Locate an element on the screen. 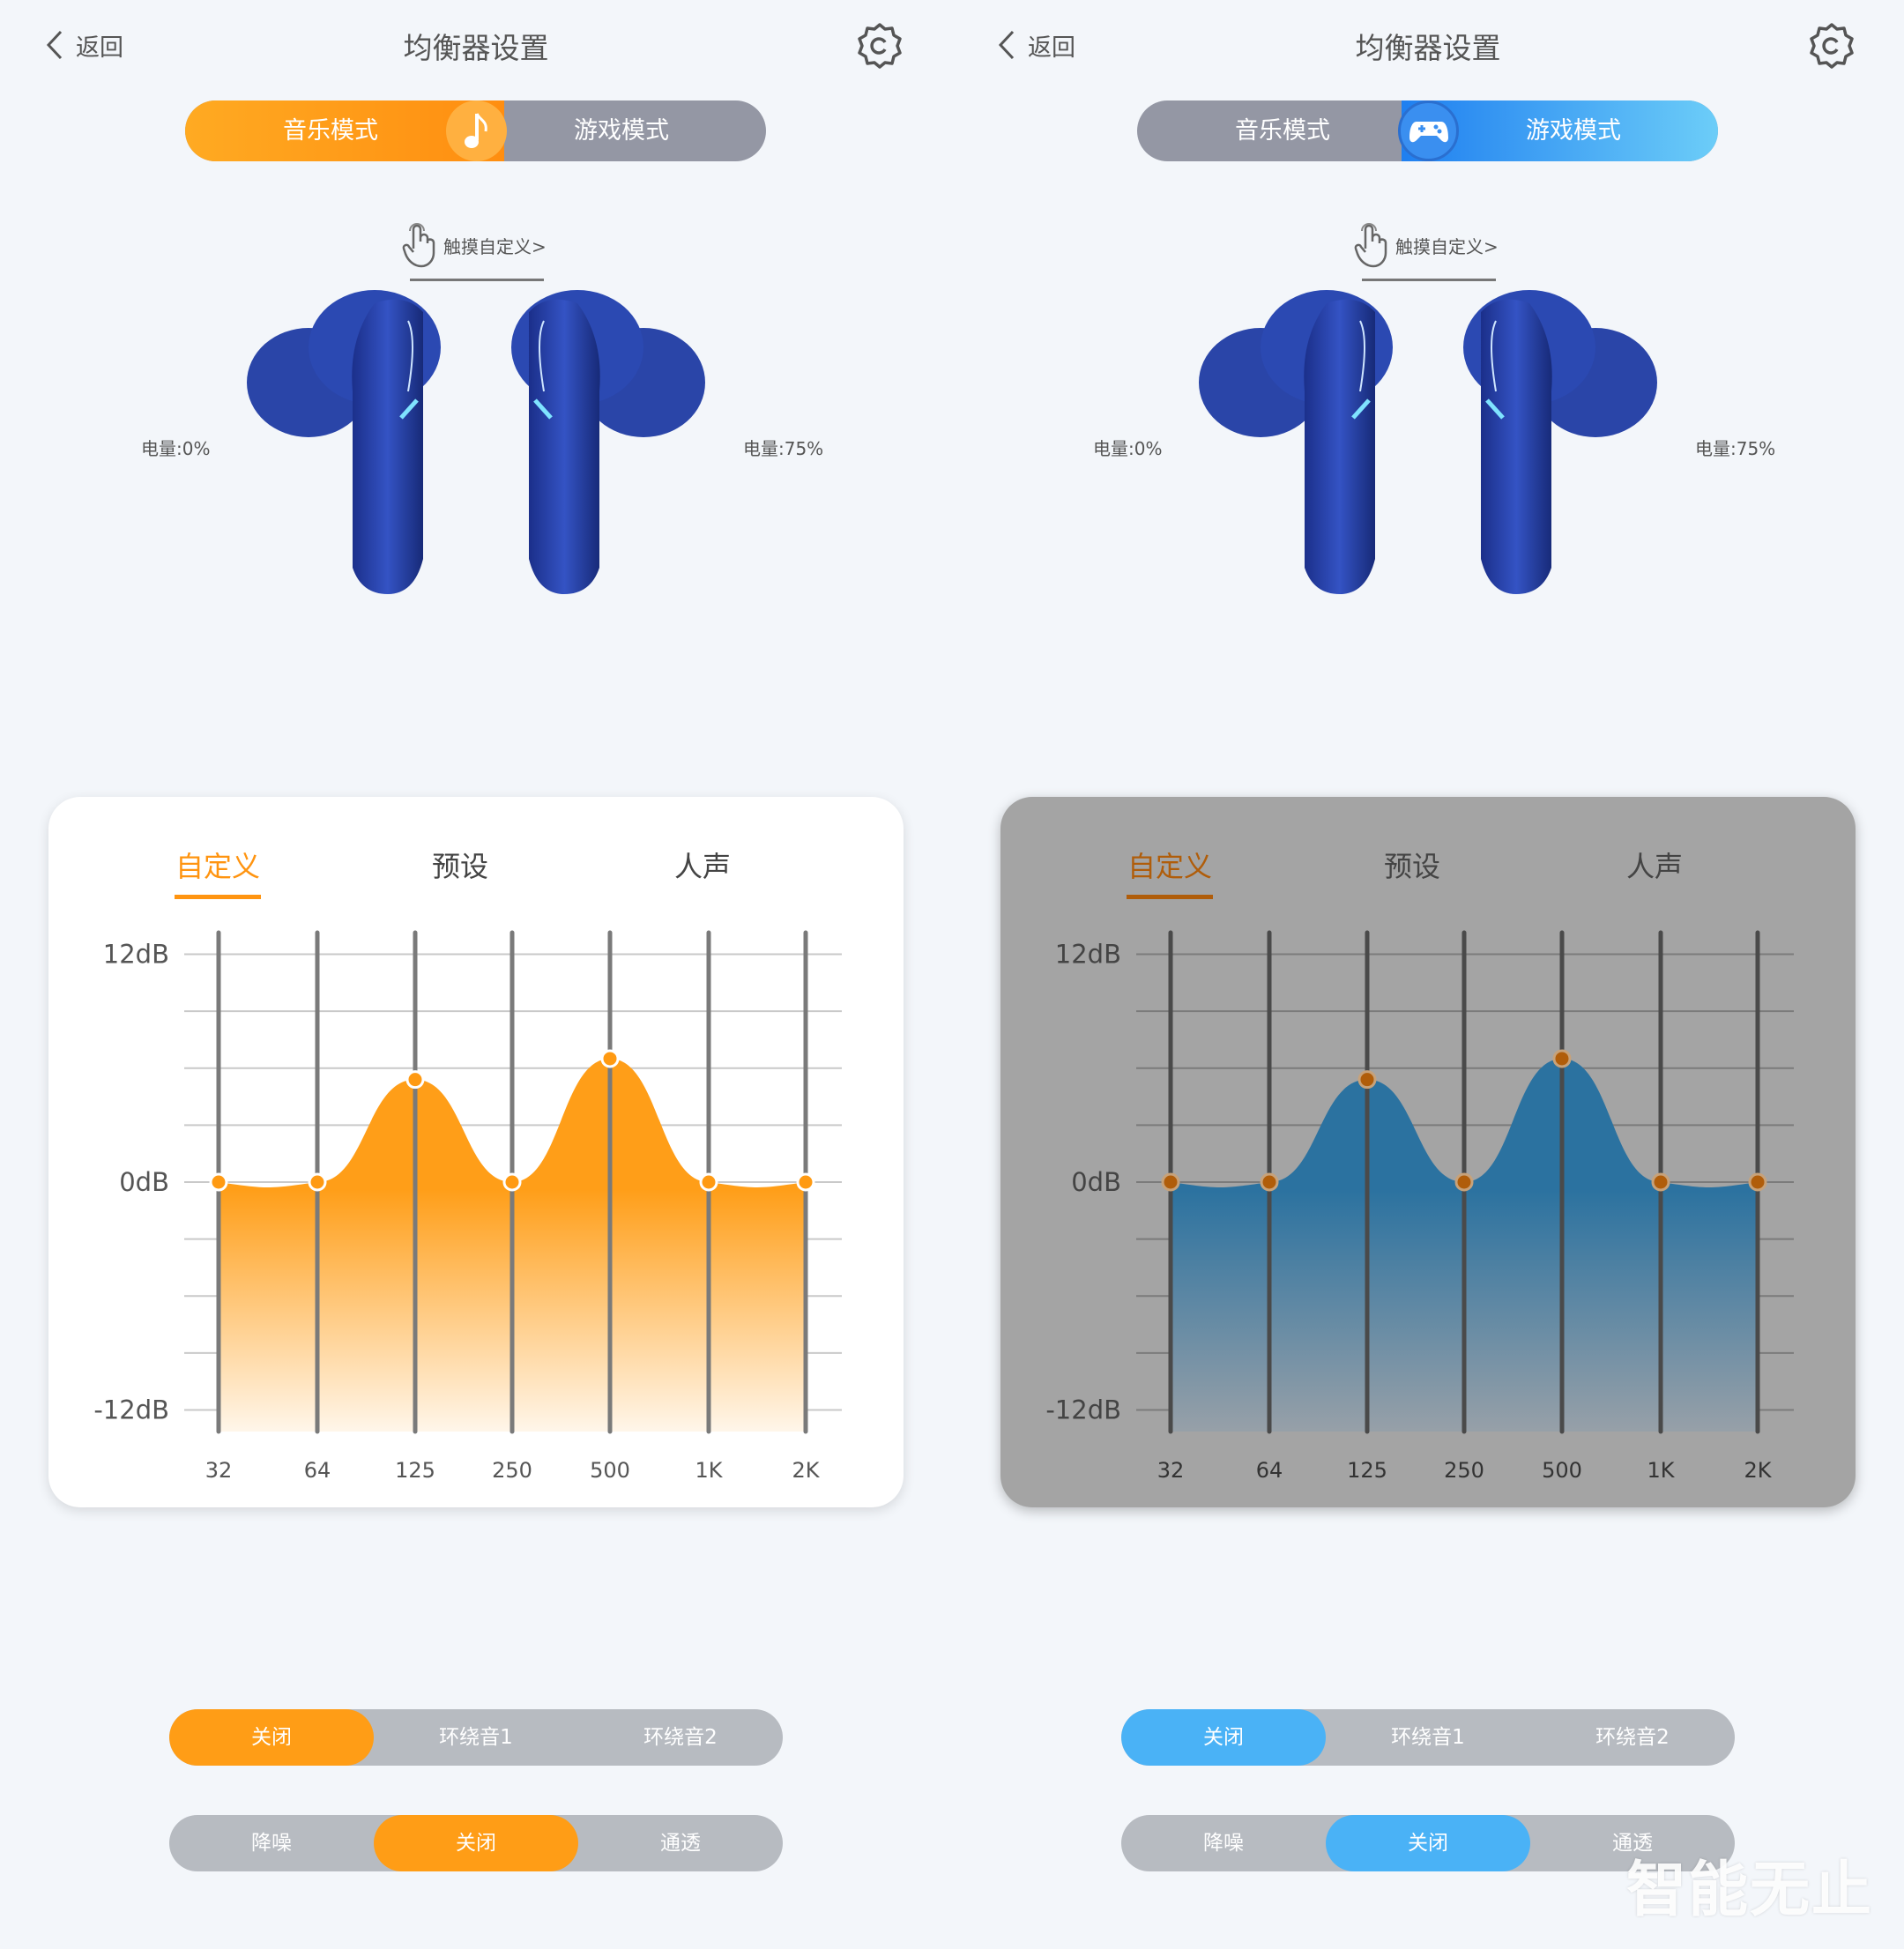 The width and height of the screenshot is (1904, 1949). gamepad-icon is located at coordinates (1428, 130).